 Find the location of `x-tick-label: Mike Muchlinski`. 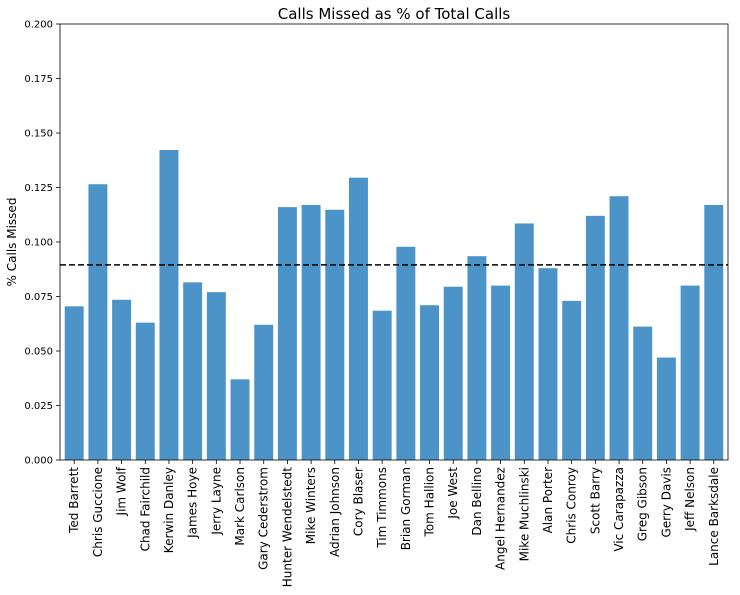

x-tick-label: Mike Muchlinski is located at coordinates (524, 514).